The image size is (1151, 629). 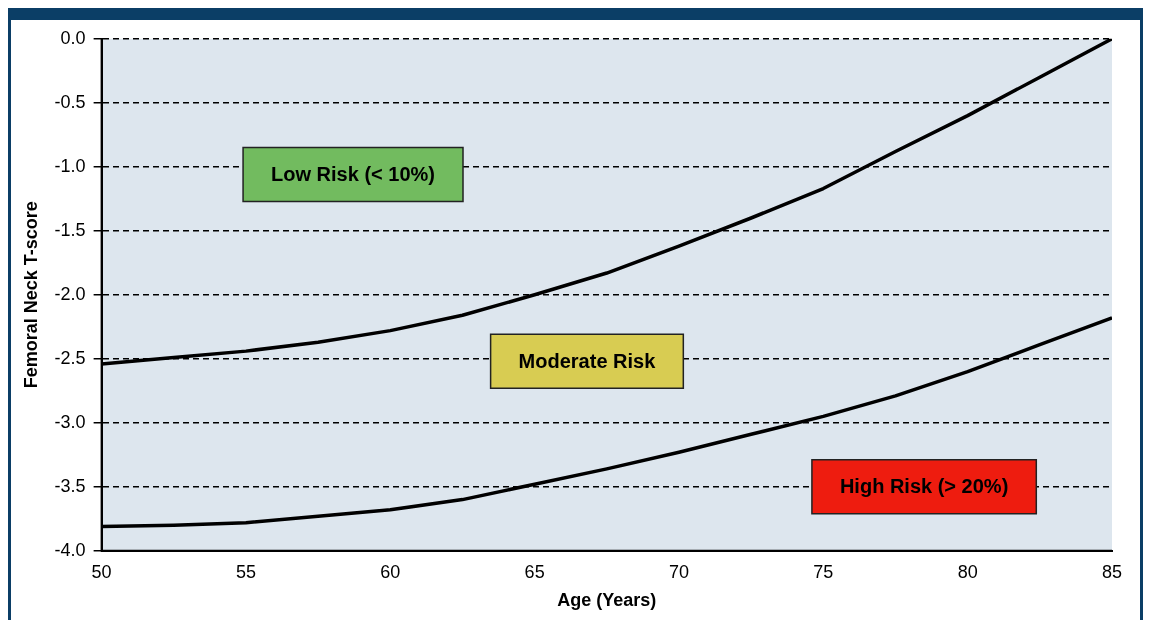 I want to click on x-tick-label: 65, so click(x=534, y=571).